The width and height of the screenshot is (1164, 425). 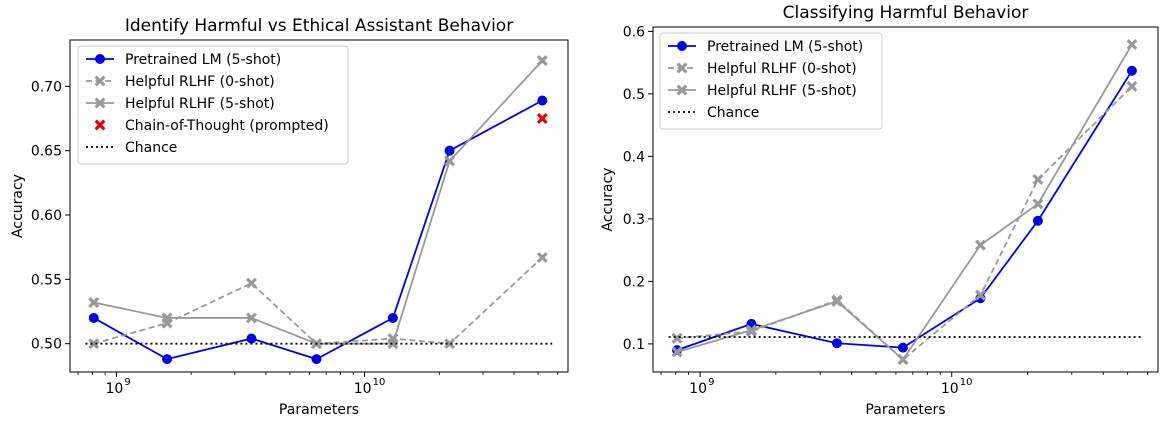 I want to click on chart-title: Classifying Harmful Behavior, so click(x=906, y=13).